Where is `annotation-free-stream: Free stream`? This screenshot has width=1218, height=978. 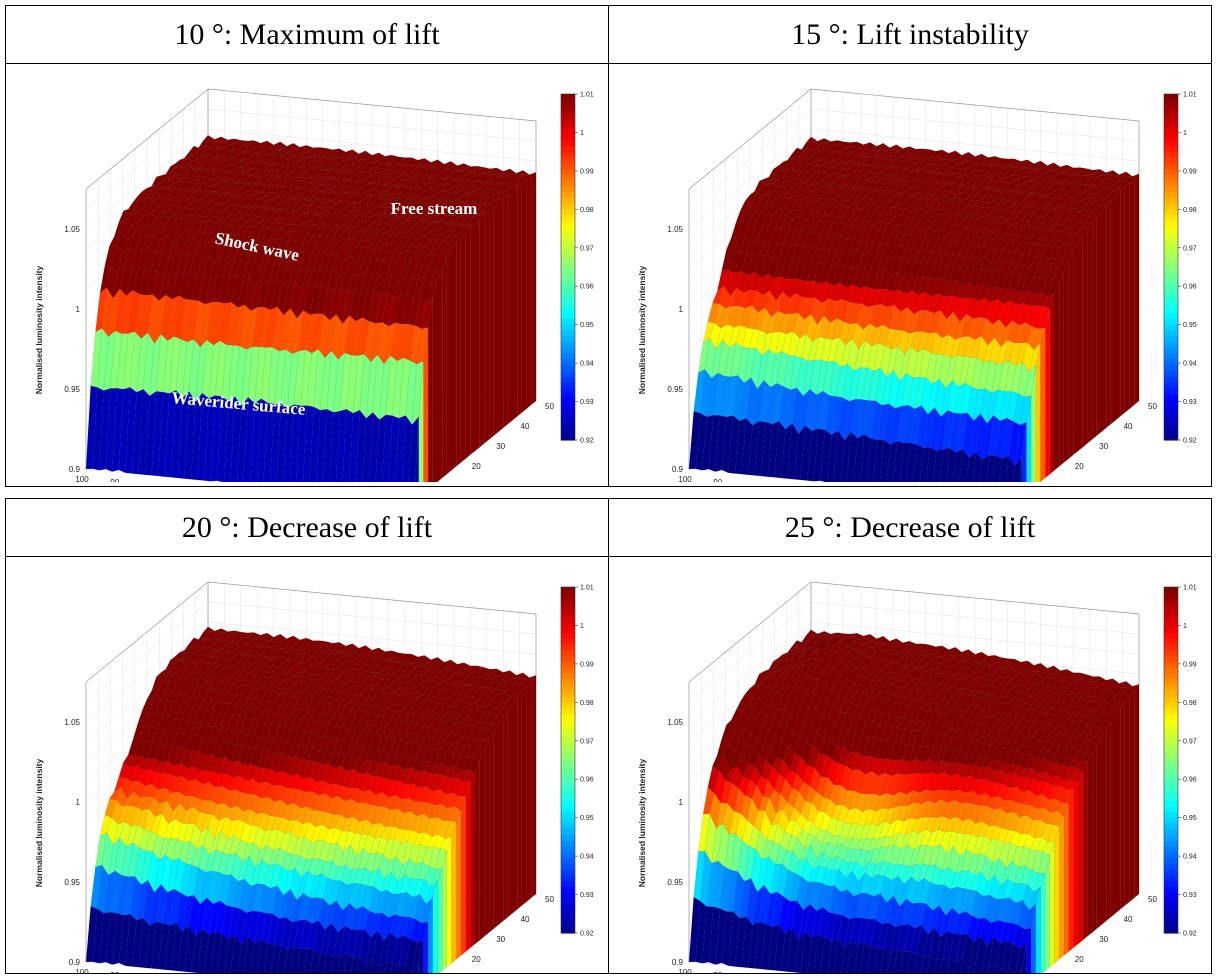
annotation-free-stream: Free stream is located at coordinates (434, 208).